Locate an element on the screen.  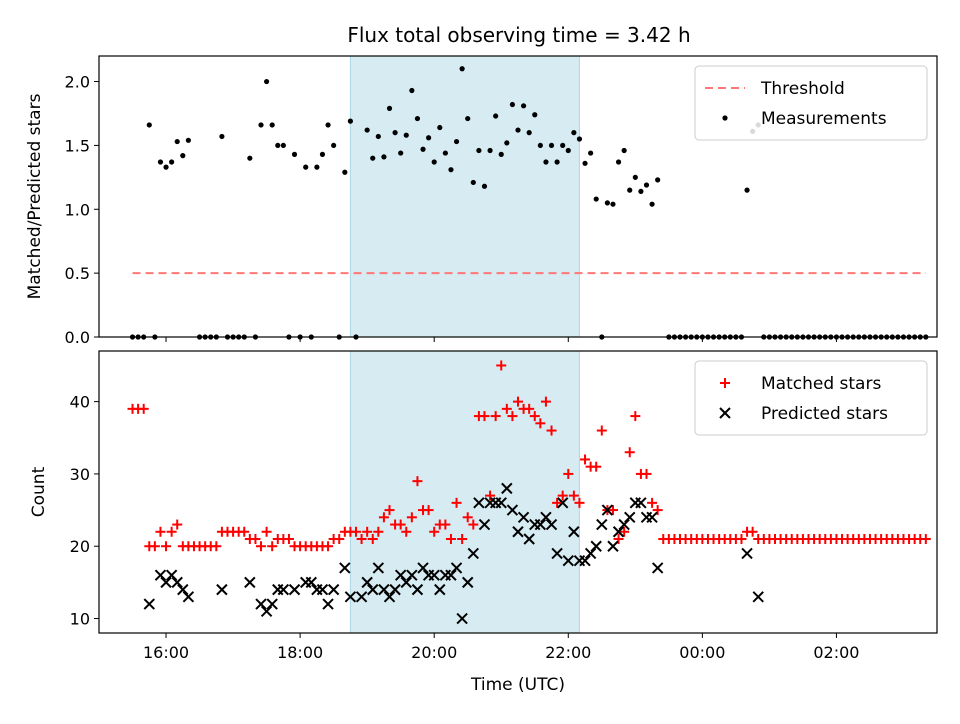
figure-title: Flux total observing time = 3.42 h is located at coordinates (518, 35).